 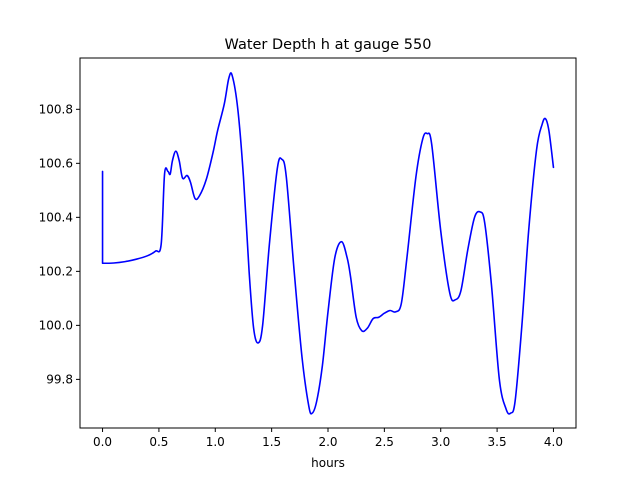 I want to click on y-tick-label: 100.2, so click(x=56, y=271).